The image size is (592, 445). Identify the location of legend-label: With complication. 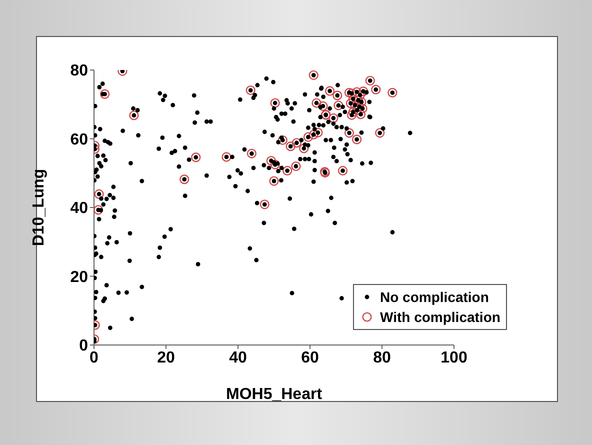
(440, 317).